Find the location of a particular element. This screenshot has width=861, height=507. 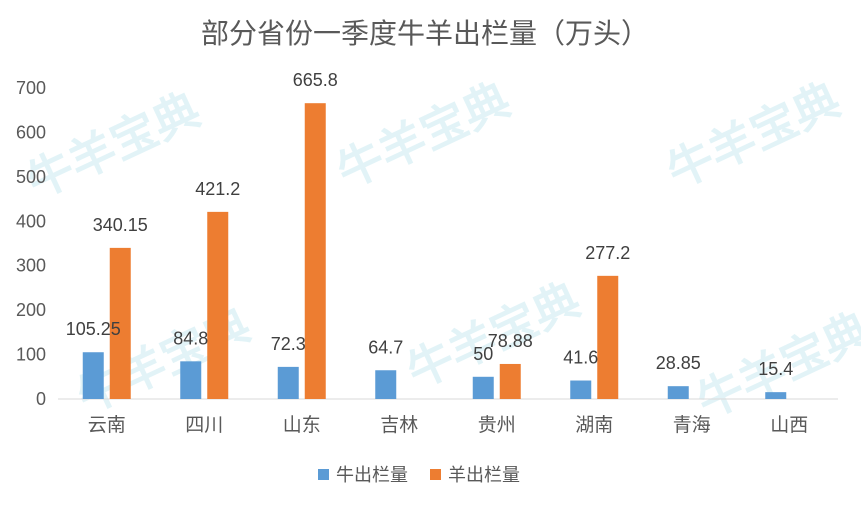

data-label: 15.4 is located at coordinates (775, 369).